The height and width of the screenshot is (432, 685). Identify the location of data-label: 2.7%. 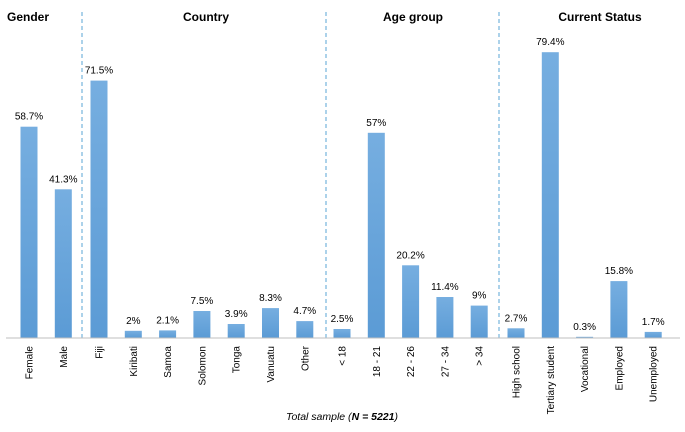
(516, 318).